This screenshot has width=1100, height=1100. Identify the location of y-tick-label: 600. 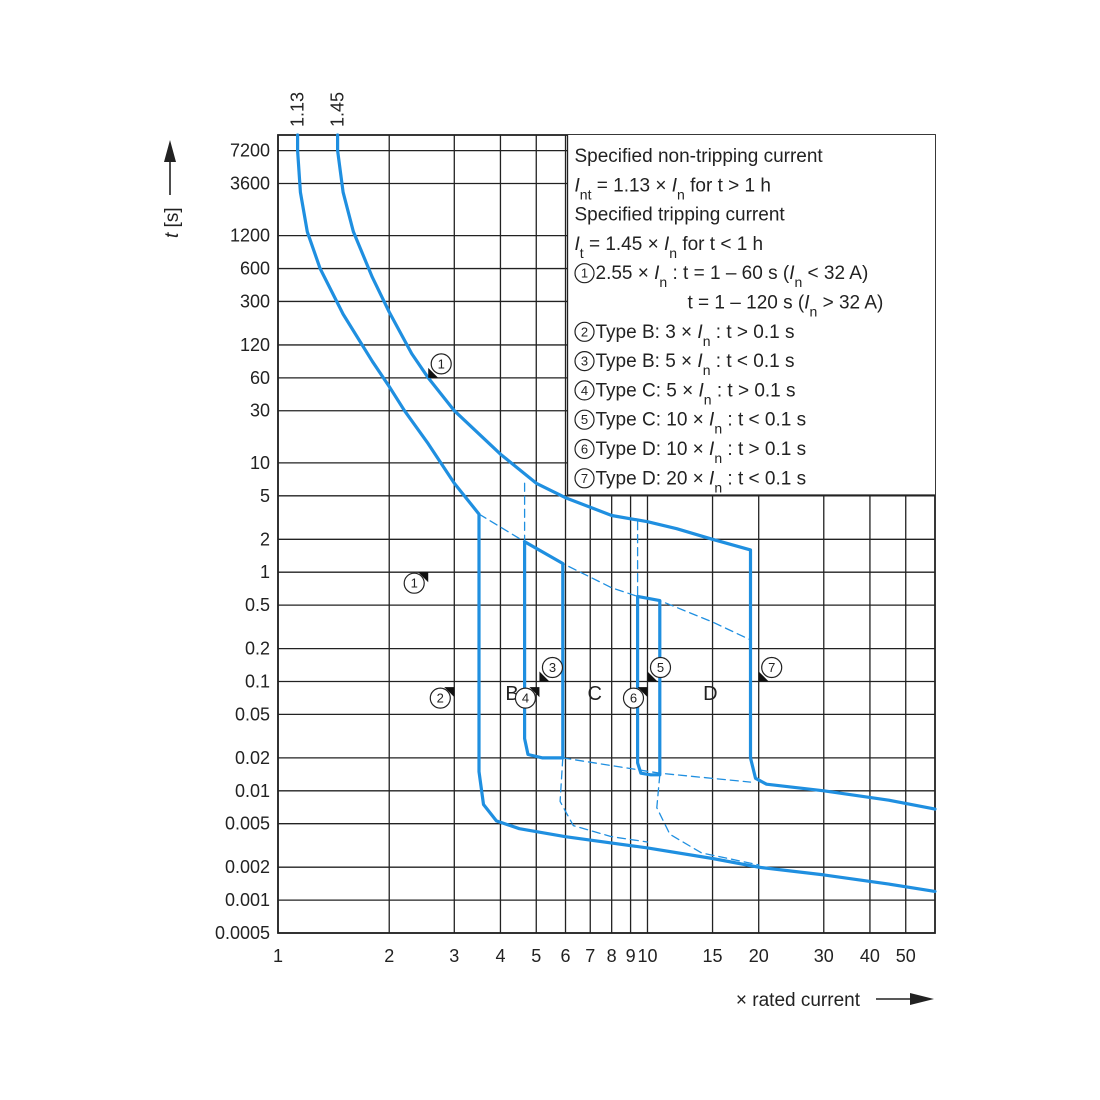
(255, 269).